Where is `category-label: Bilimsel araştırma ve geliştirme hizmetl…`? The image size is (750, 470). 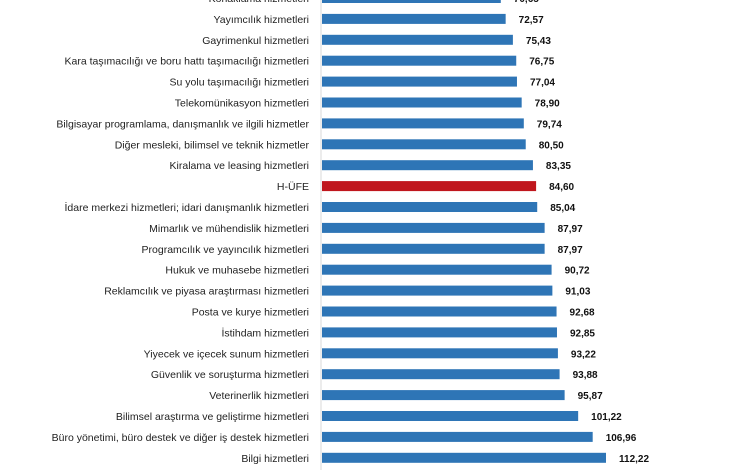 category-label: Bilimsel araştırma ve geliştirme hizmetl… is located at coordinates (212, 417).